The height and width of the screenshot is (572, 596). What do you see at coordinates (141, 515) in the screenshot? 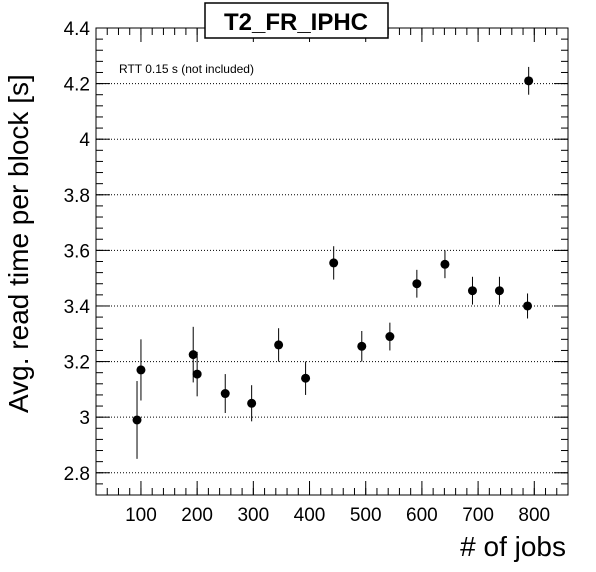
I see `x-tick-label: 100` at bounding box center [141, 515].